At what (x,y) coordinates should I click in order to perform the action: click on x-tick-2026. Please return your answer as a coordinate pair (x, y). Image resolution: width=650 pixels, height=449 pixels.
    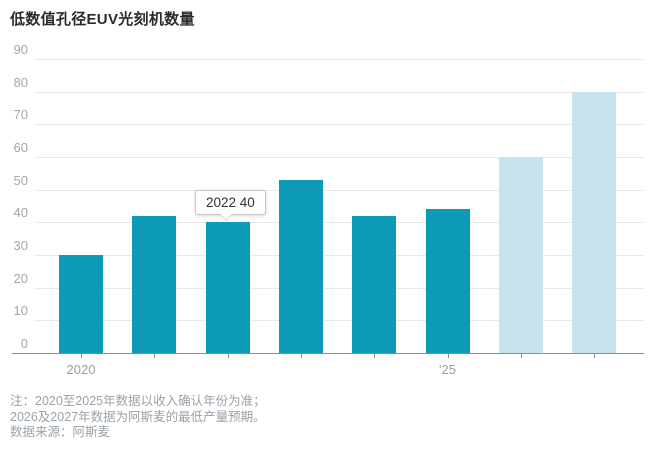
    Looking at the image, I should click on (521, 356).